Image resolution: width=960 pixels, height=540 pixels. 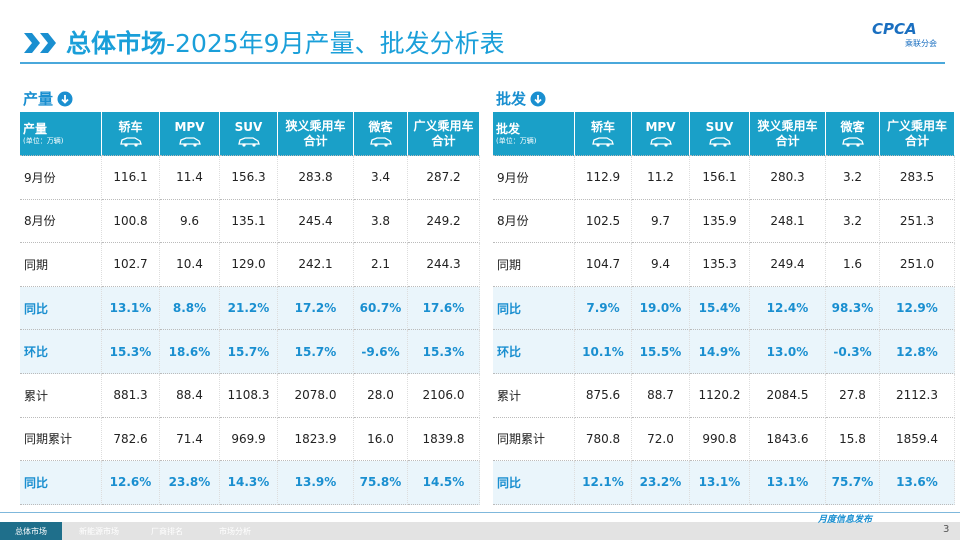 What do you see at coordinates (853, 221) in the screenshot?
I see `table-cell: 3.2` at bounding box center [853, 221].